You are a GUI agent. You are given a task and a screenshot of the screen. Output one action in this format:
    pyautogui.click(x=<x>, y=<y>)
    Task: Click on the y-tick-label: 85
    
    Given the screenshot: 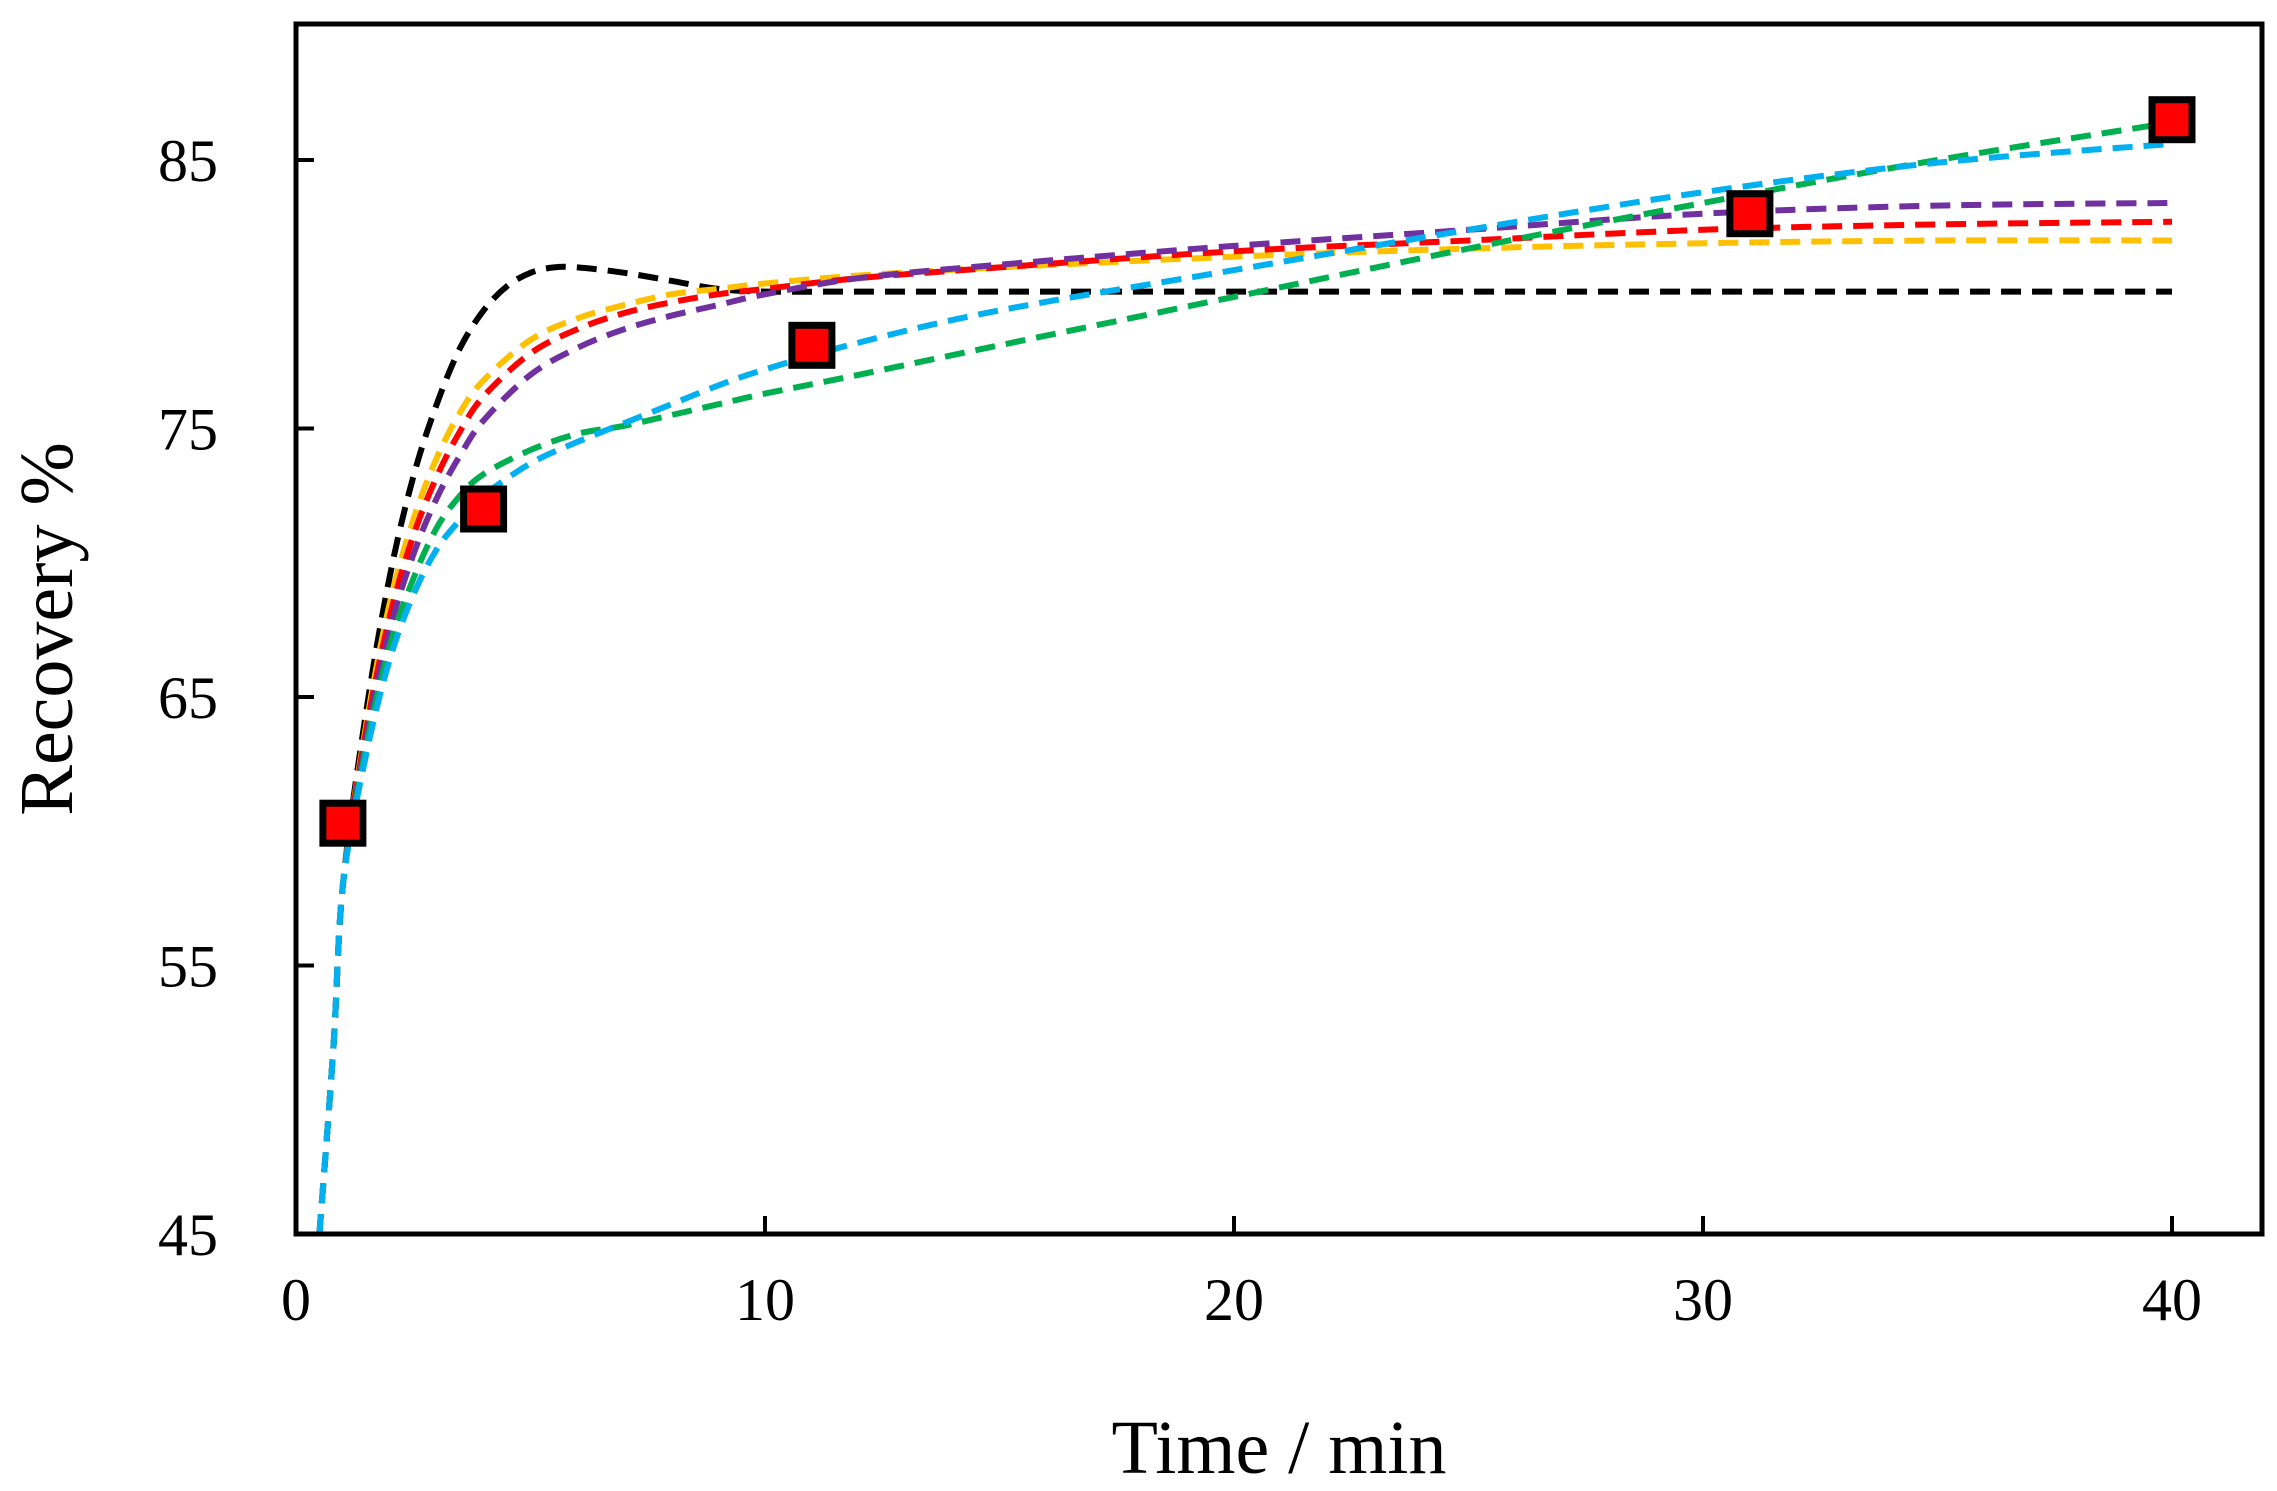 What is the action you would take?
    pyautogui.click(x=188, y=161)
    